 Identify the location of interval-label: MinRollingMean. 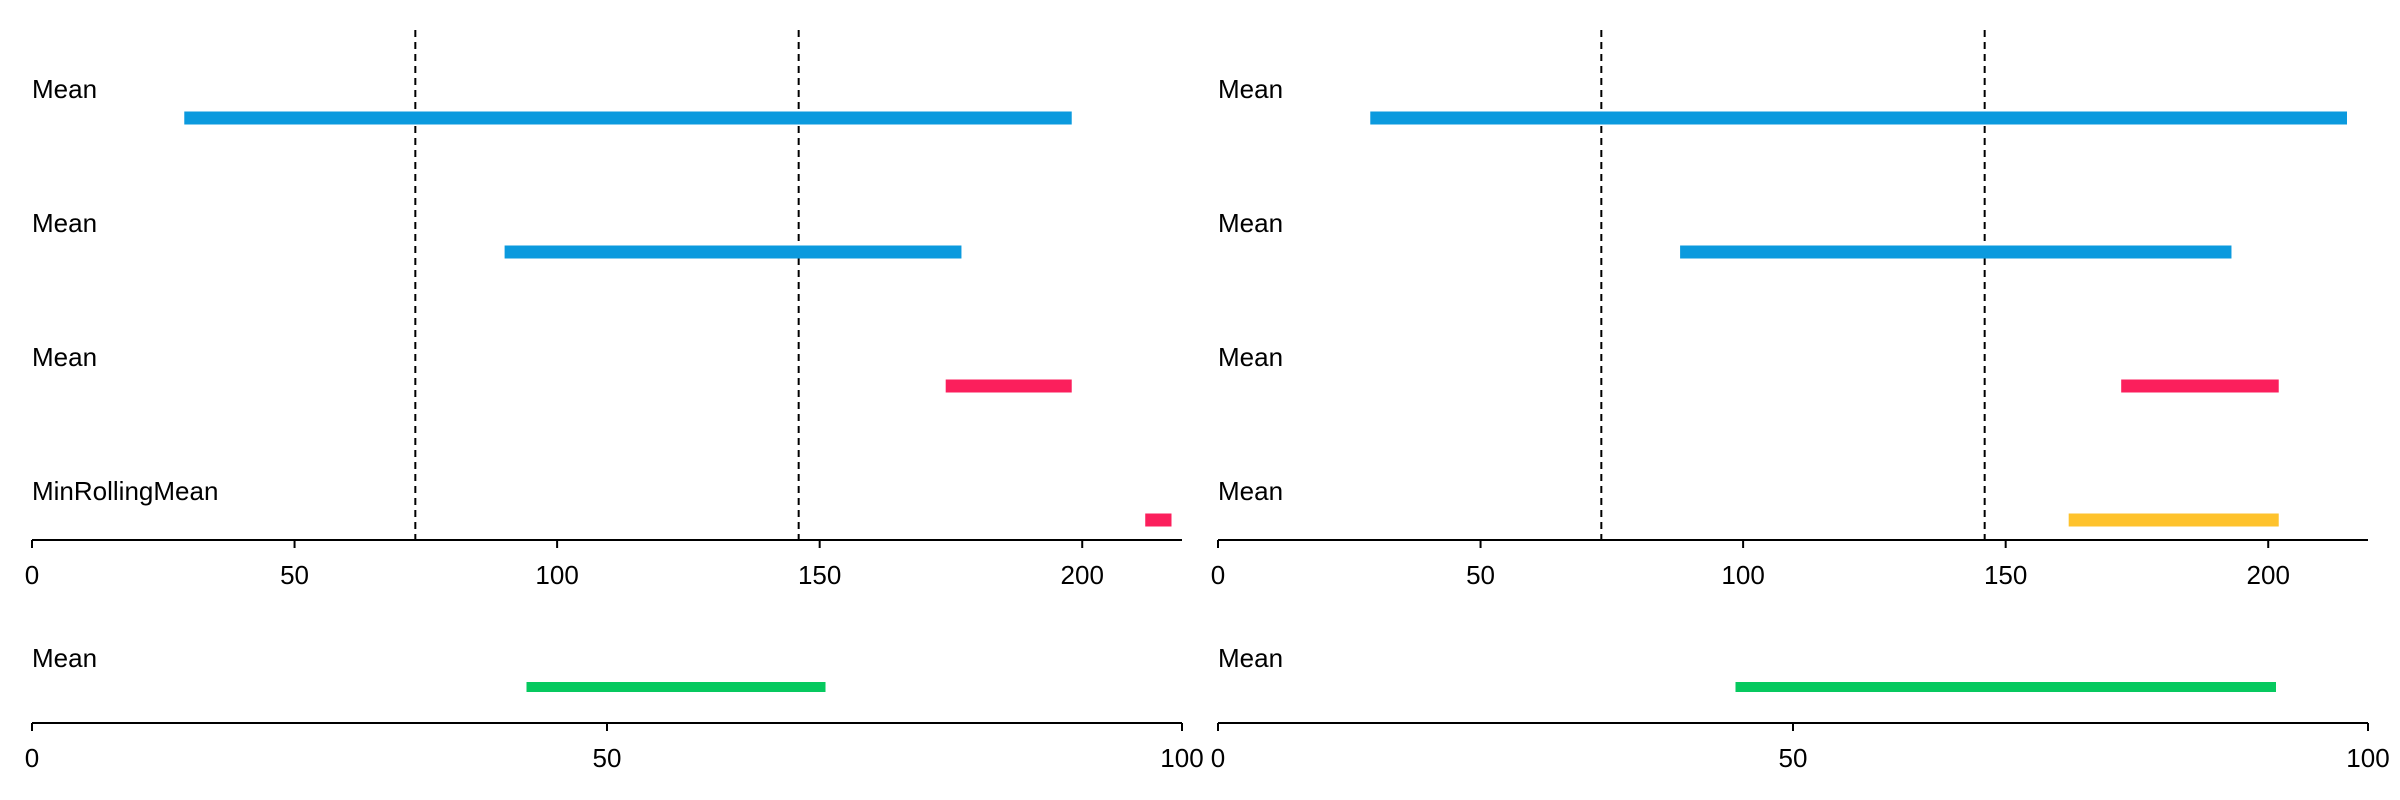
(125, 491).